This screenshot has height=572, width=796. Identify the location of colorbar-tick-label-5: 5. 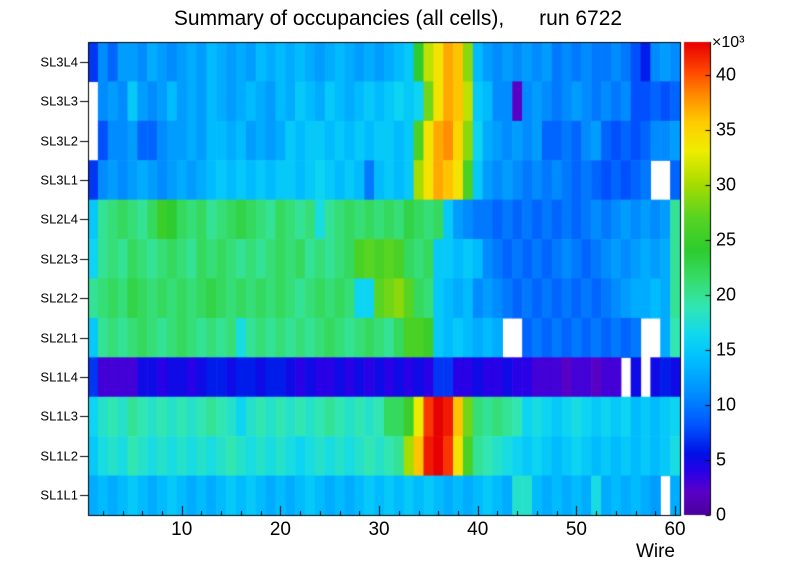
(721, 459).